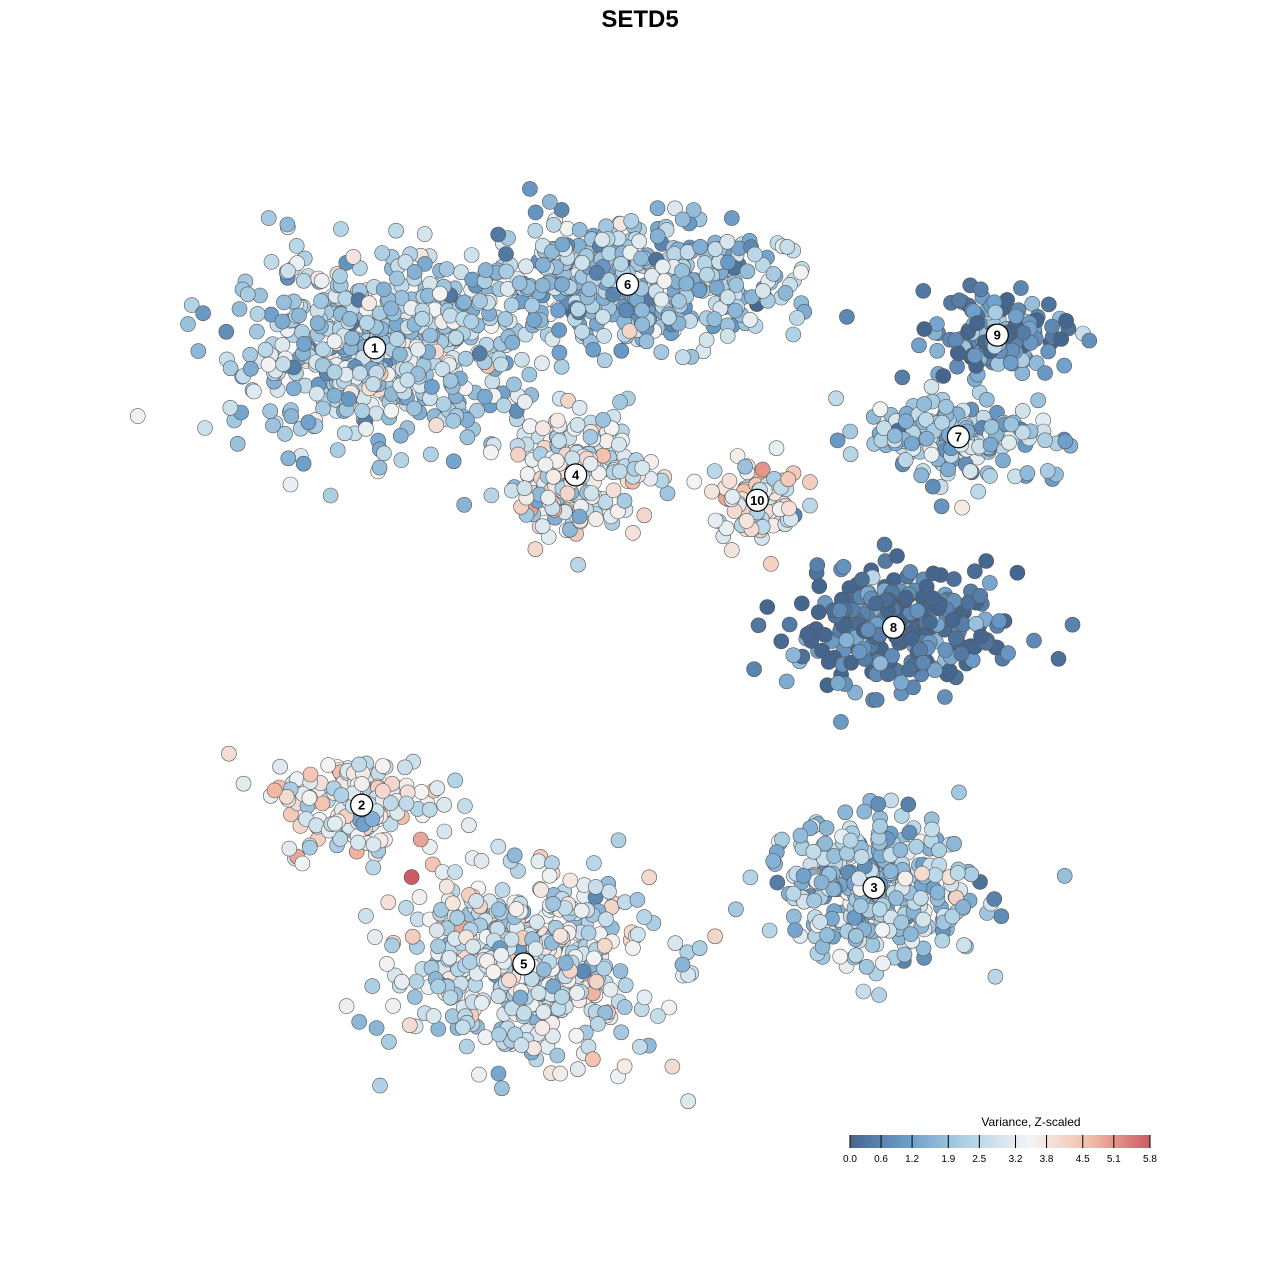 The height and width of the screenshot is (1280, 1280). What do you see at coordinates (997, 335) in the screenshot?
I see `cluster-label-badge` at bounding box center [997, 335].